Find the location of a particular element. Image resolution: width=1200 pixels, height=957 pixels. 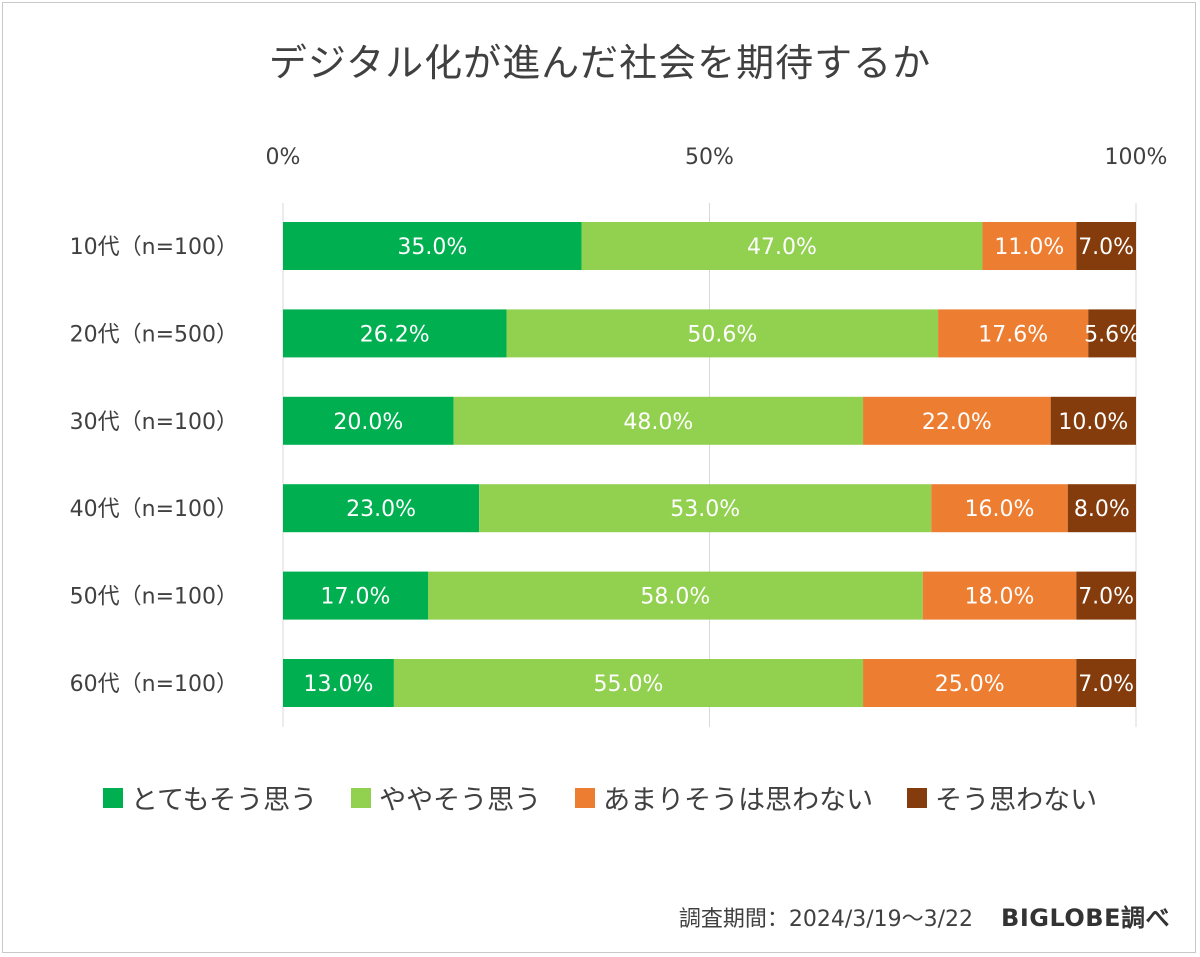

data-label-3-0: 23.0% is located at coordinates (381, 509).